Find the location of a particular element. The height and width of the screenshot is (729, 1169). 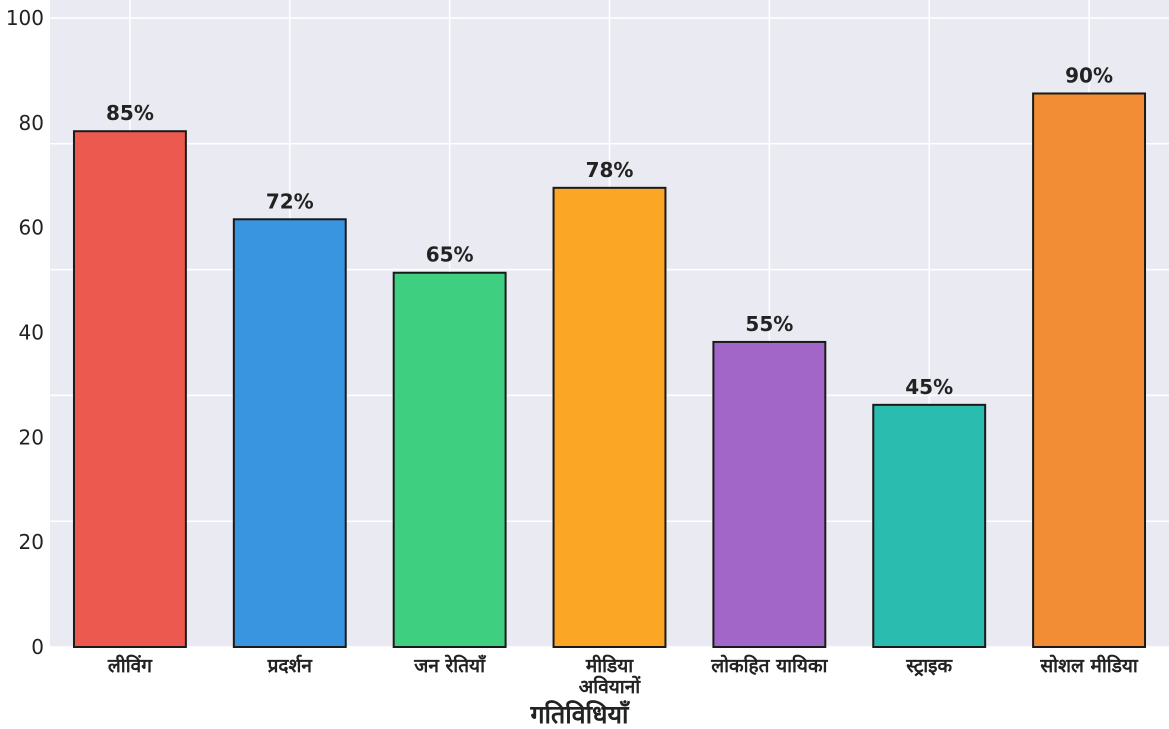

bar-value-label: 85% is located at coordinates (130, 113).